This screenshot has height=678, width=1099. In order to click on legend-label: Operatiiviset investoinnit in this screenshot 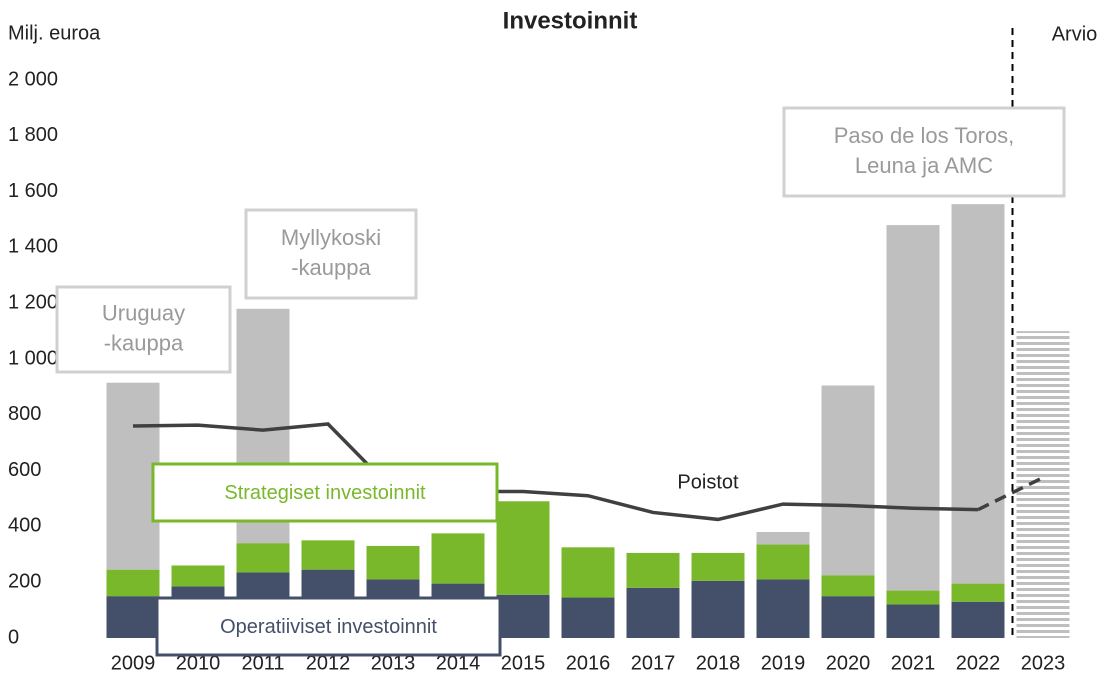, I will do `click(328, 627)`.